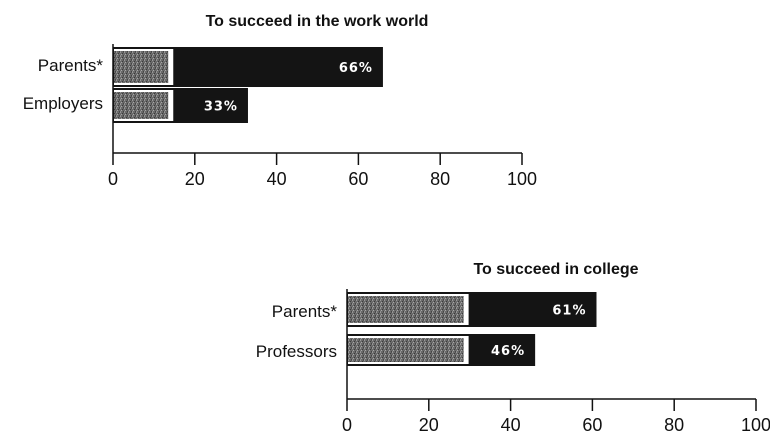 The height and width of the screenshot is (433, 770). Describe the element at coordinates (356, 68) in the screenshot. I see `data-label: 66%` at that location.